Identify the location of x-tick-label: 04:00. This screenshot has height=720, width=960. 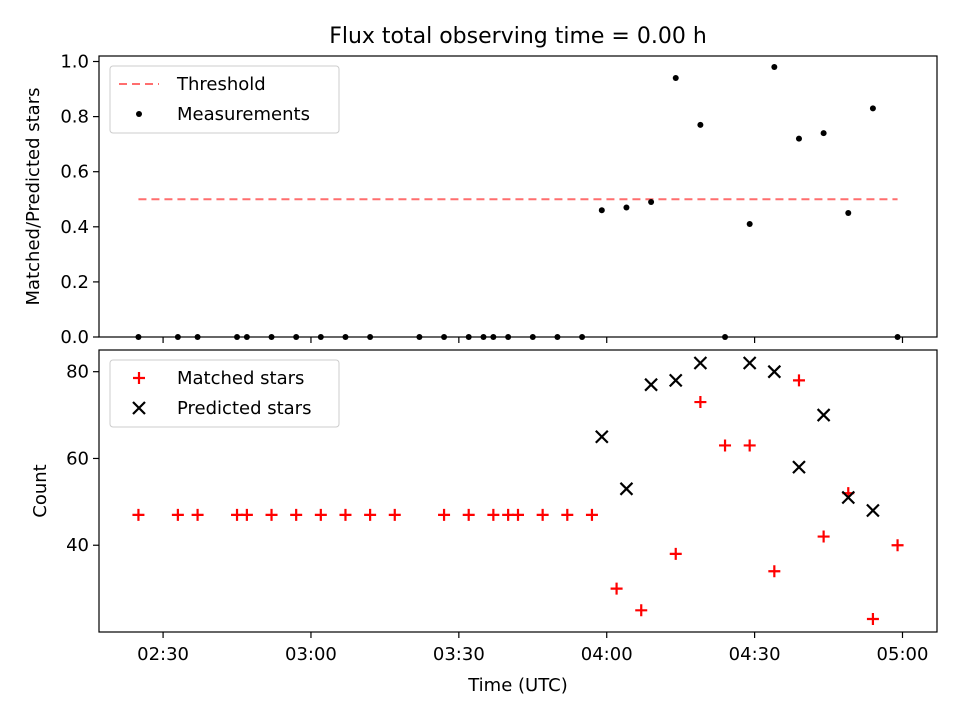
(607, 654).